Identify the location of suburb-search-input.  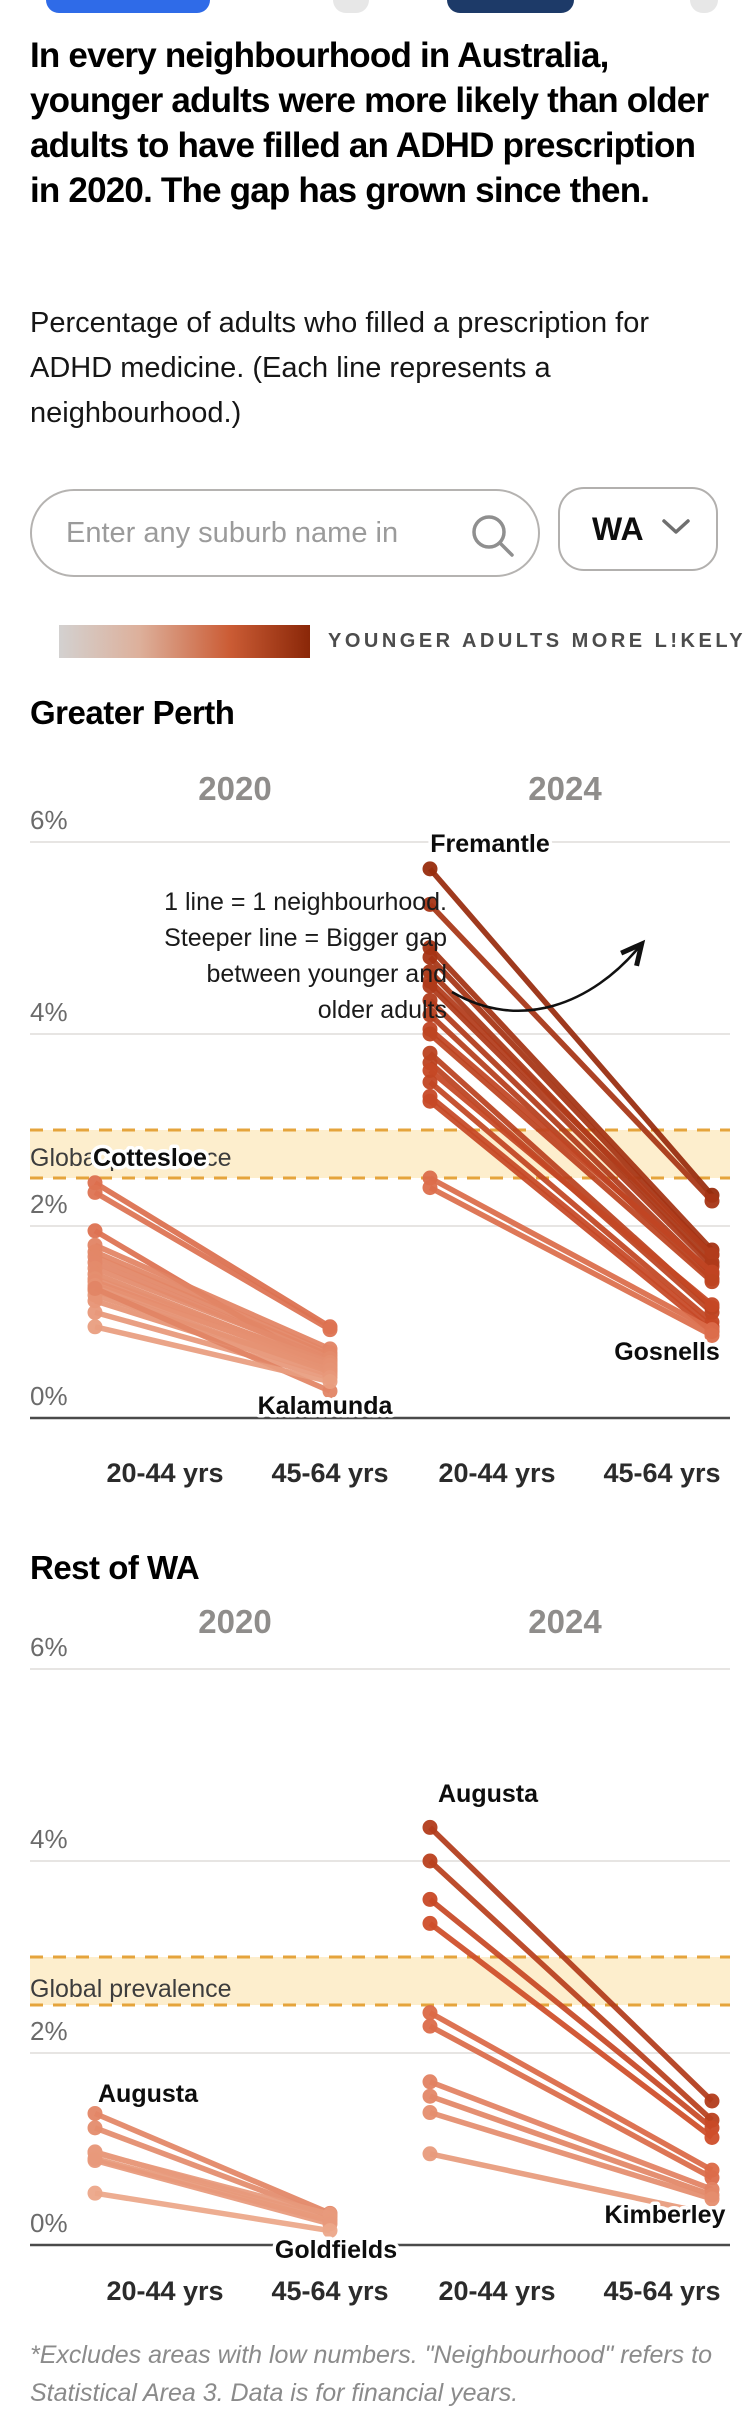
(238, 533).